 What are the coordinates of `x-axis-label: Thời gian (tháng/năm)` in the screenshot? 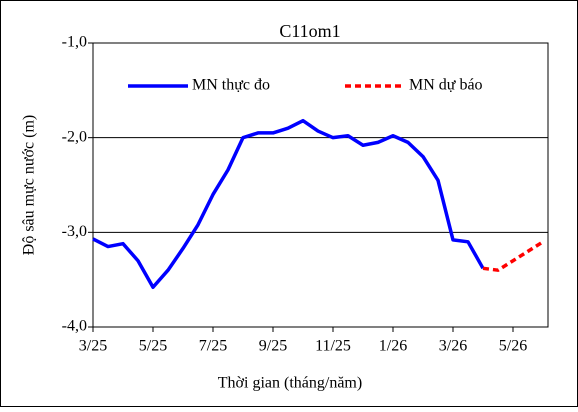 It's located at (290, 383).